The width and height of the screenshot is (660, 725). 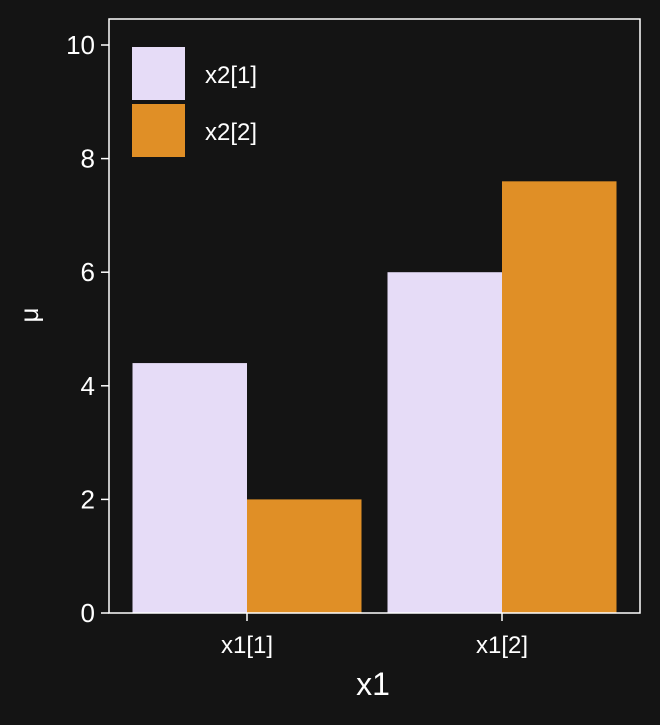 I want to click on legend-label-x2[1]: x2[1], so click(x=231, y=75).